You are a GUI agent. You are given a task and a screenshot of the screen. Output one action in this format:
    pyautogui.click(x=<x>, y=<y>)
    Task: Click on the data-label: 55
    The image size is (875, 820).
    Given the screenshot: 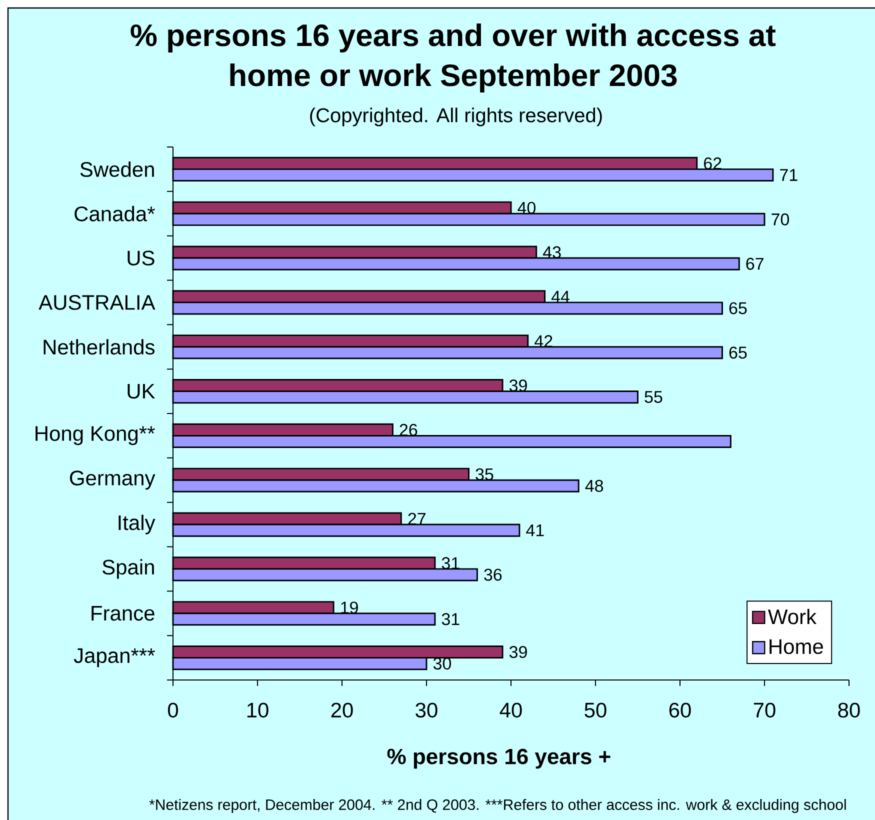 What is the action you would take?
    pyautogui.click(x=653, y=397)
    